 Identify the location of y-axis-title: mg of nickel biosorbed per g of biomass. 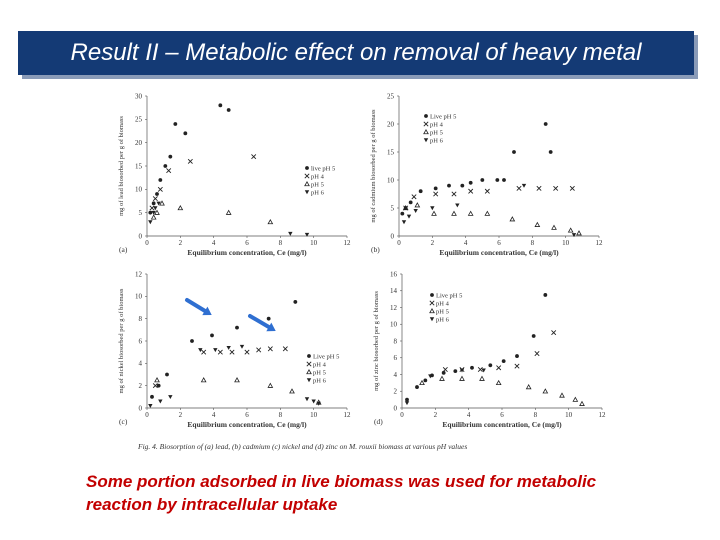
(121, 340).